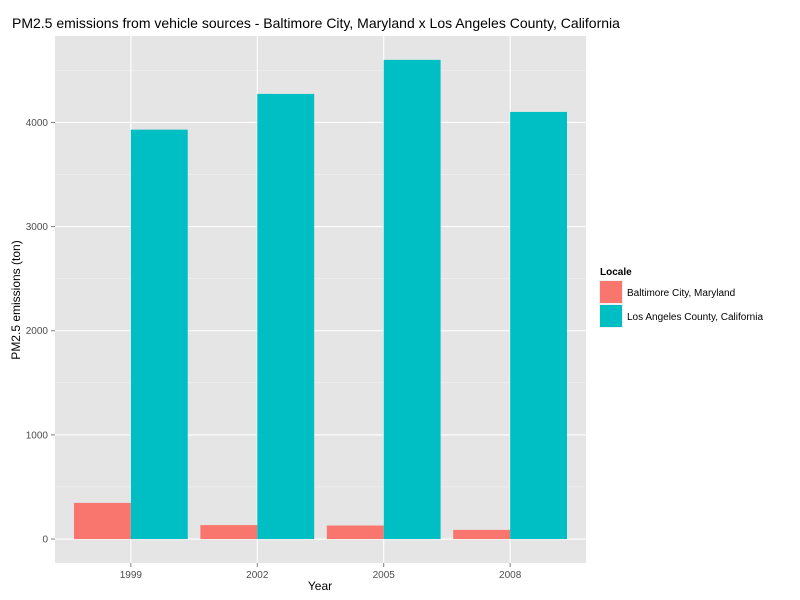  Describe the element at coordinates (482, 534) in the screenshot. I see `bar-baltimore-2008` at that location.